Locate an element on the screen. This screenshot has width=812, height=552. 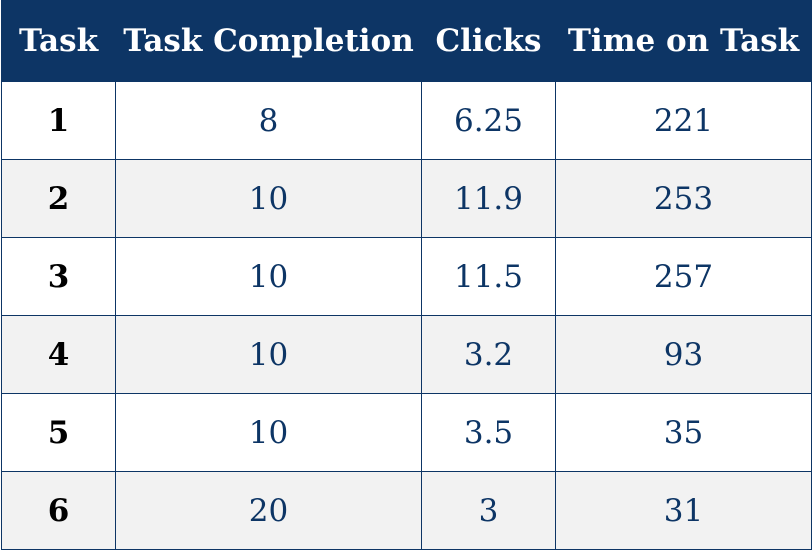
header-row: Task Task Completion Clicks Time on Task is located at coordinates (406, 41).